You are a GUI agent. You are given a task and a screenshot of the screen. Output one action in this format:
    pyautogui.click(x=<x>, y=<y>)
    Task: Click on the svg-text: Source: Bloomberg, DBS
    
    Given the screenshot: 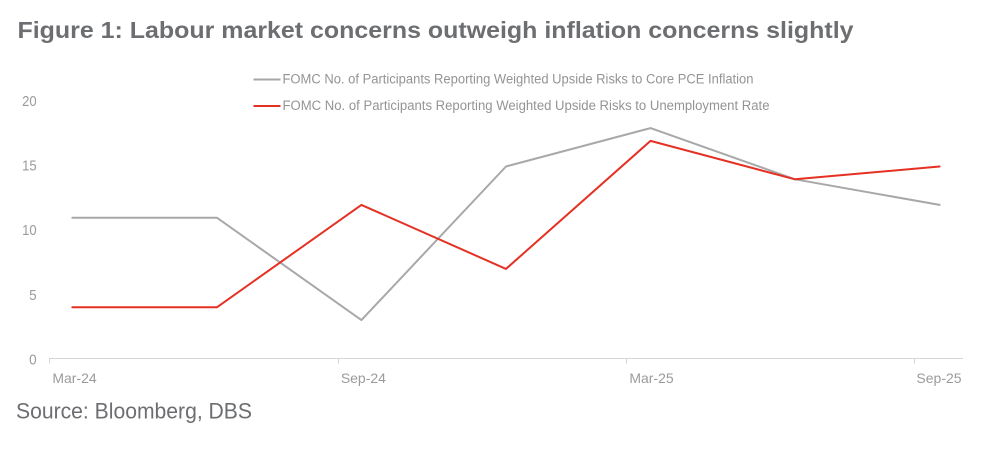 What is the action you would take?
    pyautogui.click(x=134, y=410)
    